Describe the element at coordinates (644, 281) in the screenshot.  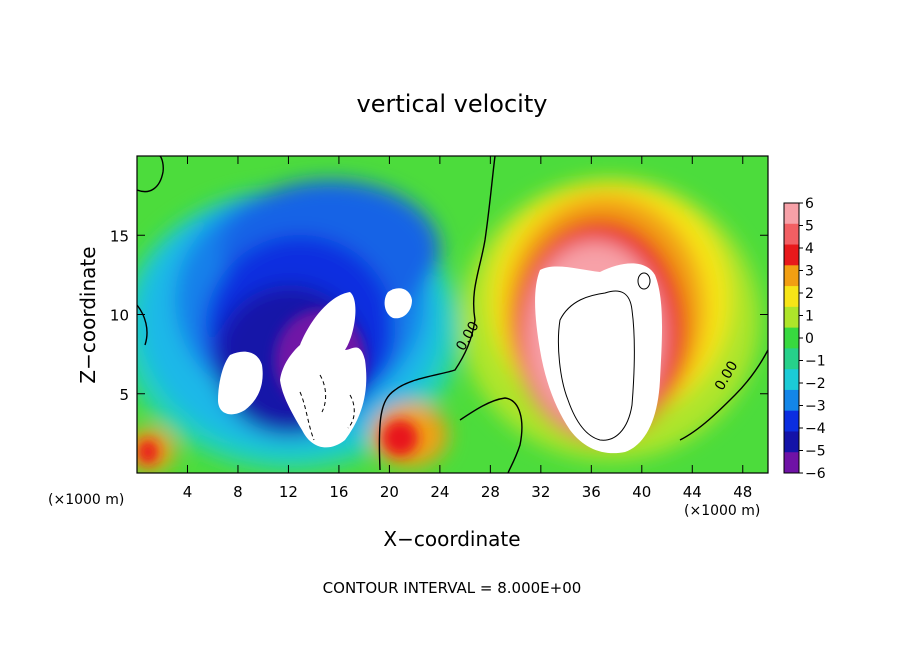
I see `updraft-small-contour` at that location.